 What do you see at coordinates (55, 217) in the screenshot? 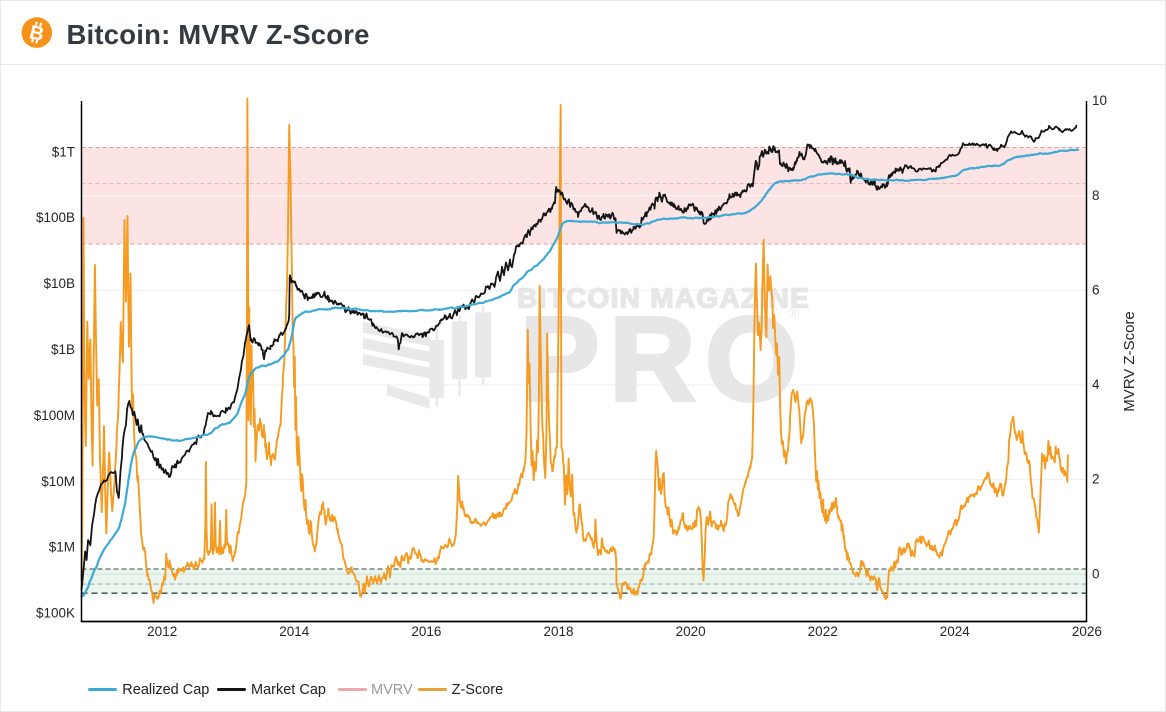
I see `svg-text: $100B` at bounding box center [55, 217].